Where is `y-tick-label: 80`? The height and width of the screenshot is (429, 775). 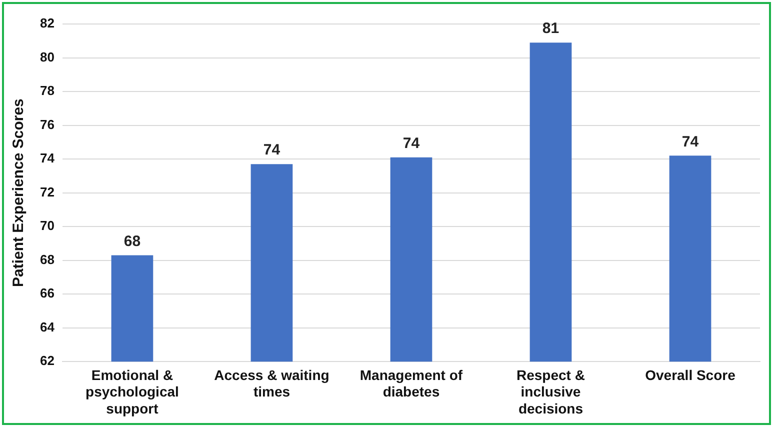
y-tick-label: 80 is located at coordinates (47, 56).